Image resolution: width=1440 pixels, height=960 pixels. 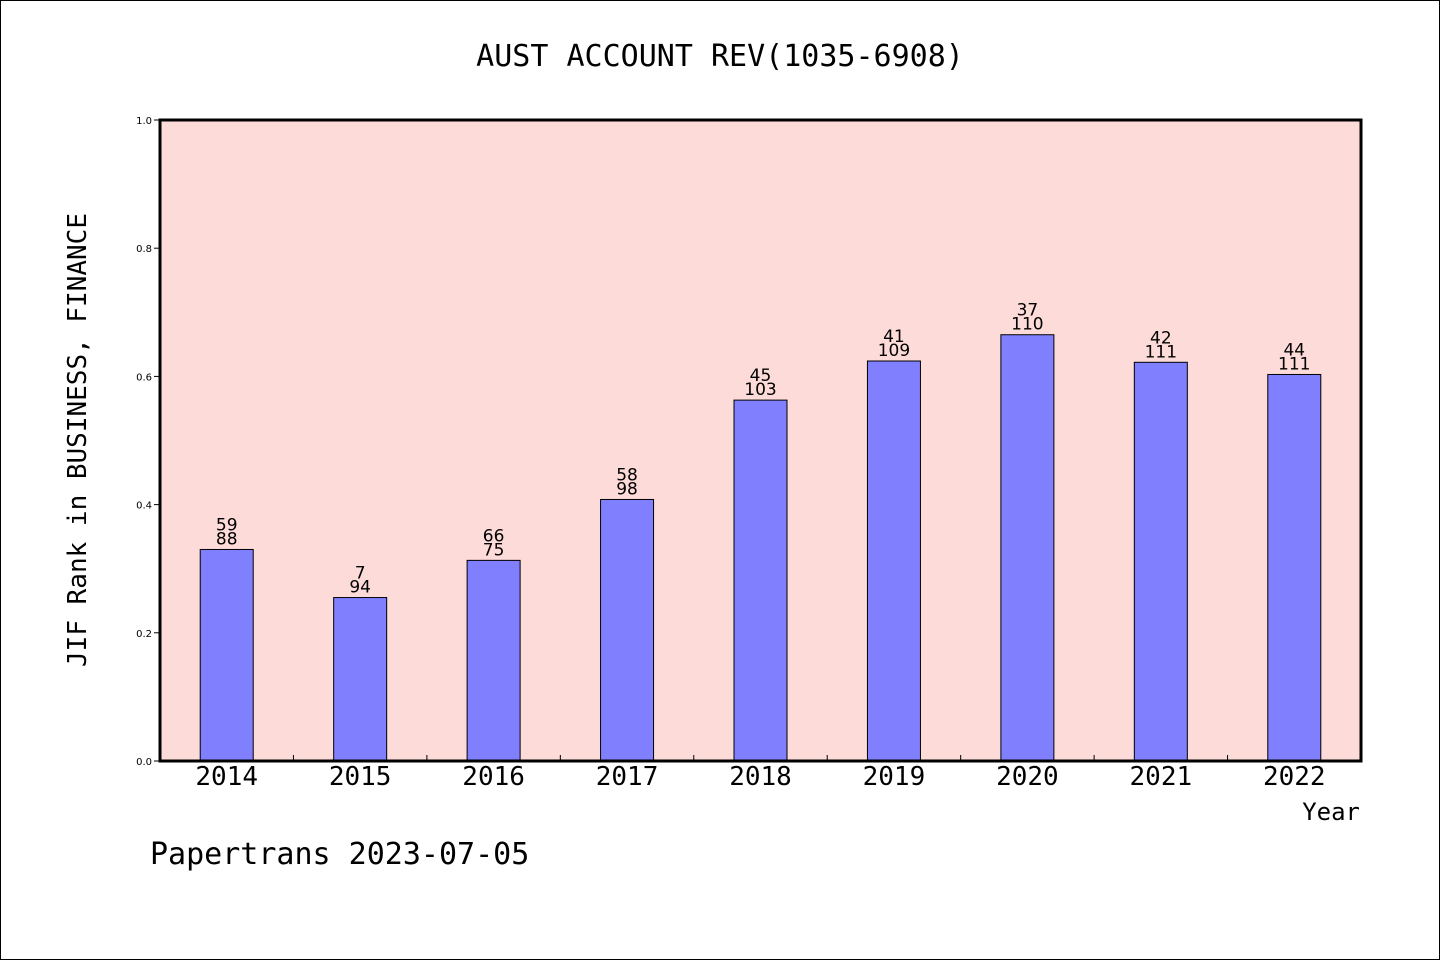 What do you see at coordinates (360, 777) in the screenshot?
I see `x-tick-label: 2015` at bounding box center [360, 777].